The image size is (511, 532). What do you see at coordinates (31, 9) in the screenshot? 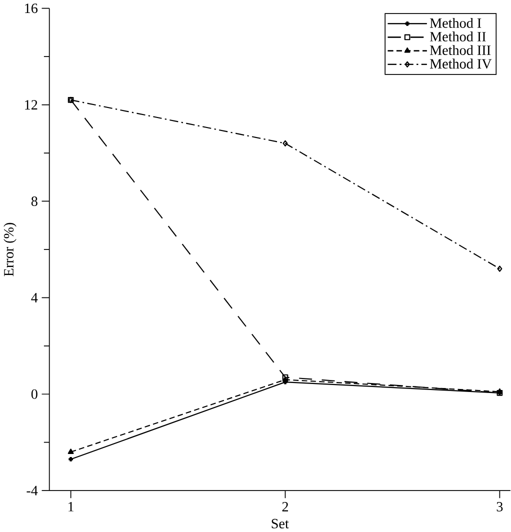
I see `y-tick-label: 16` at bounding box center [31, 9].